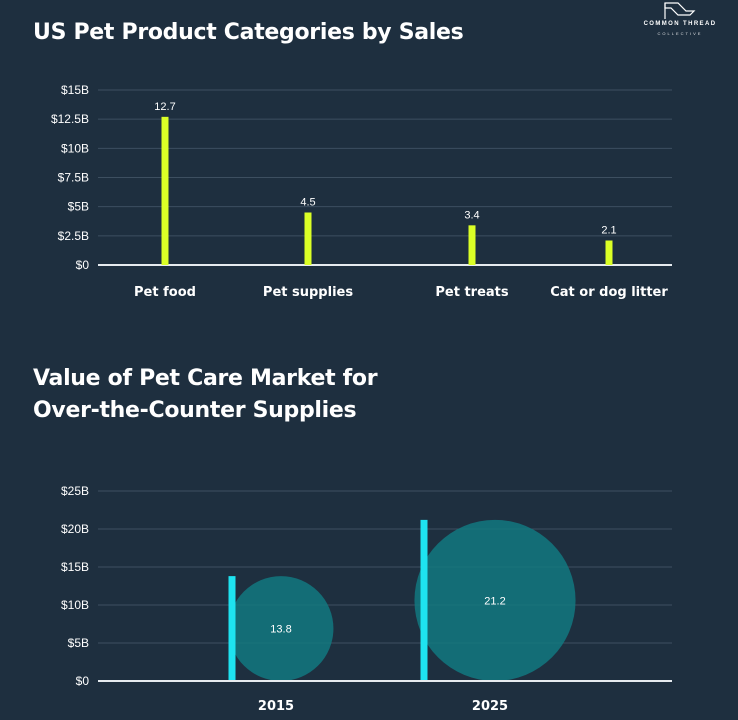 Image resolution: width=738 pixels, height=720 pixels. What do you see at coordinates (164, 107) in the screenshot?
I see `data-label: 12.7` at bounding box center [164, 107].